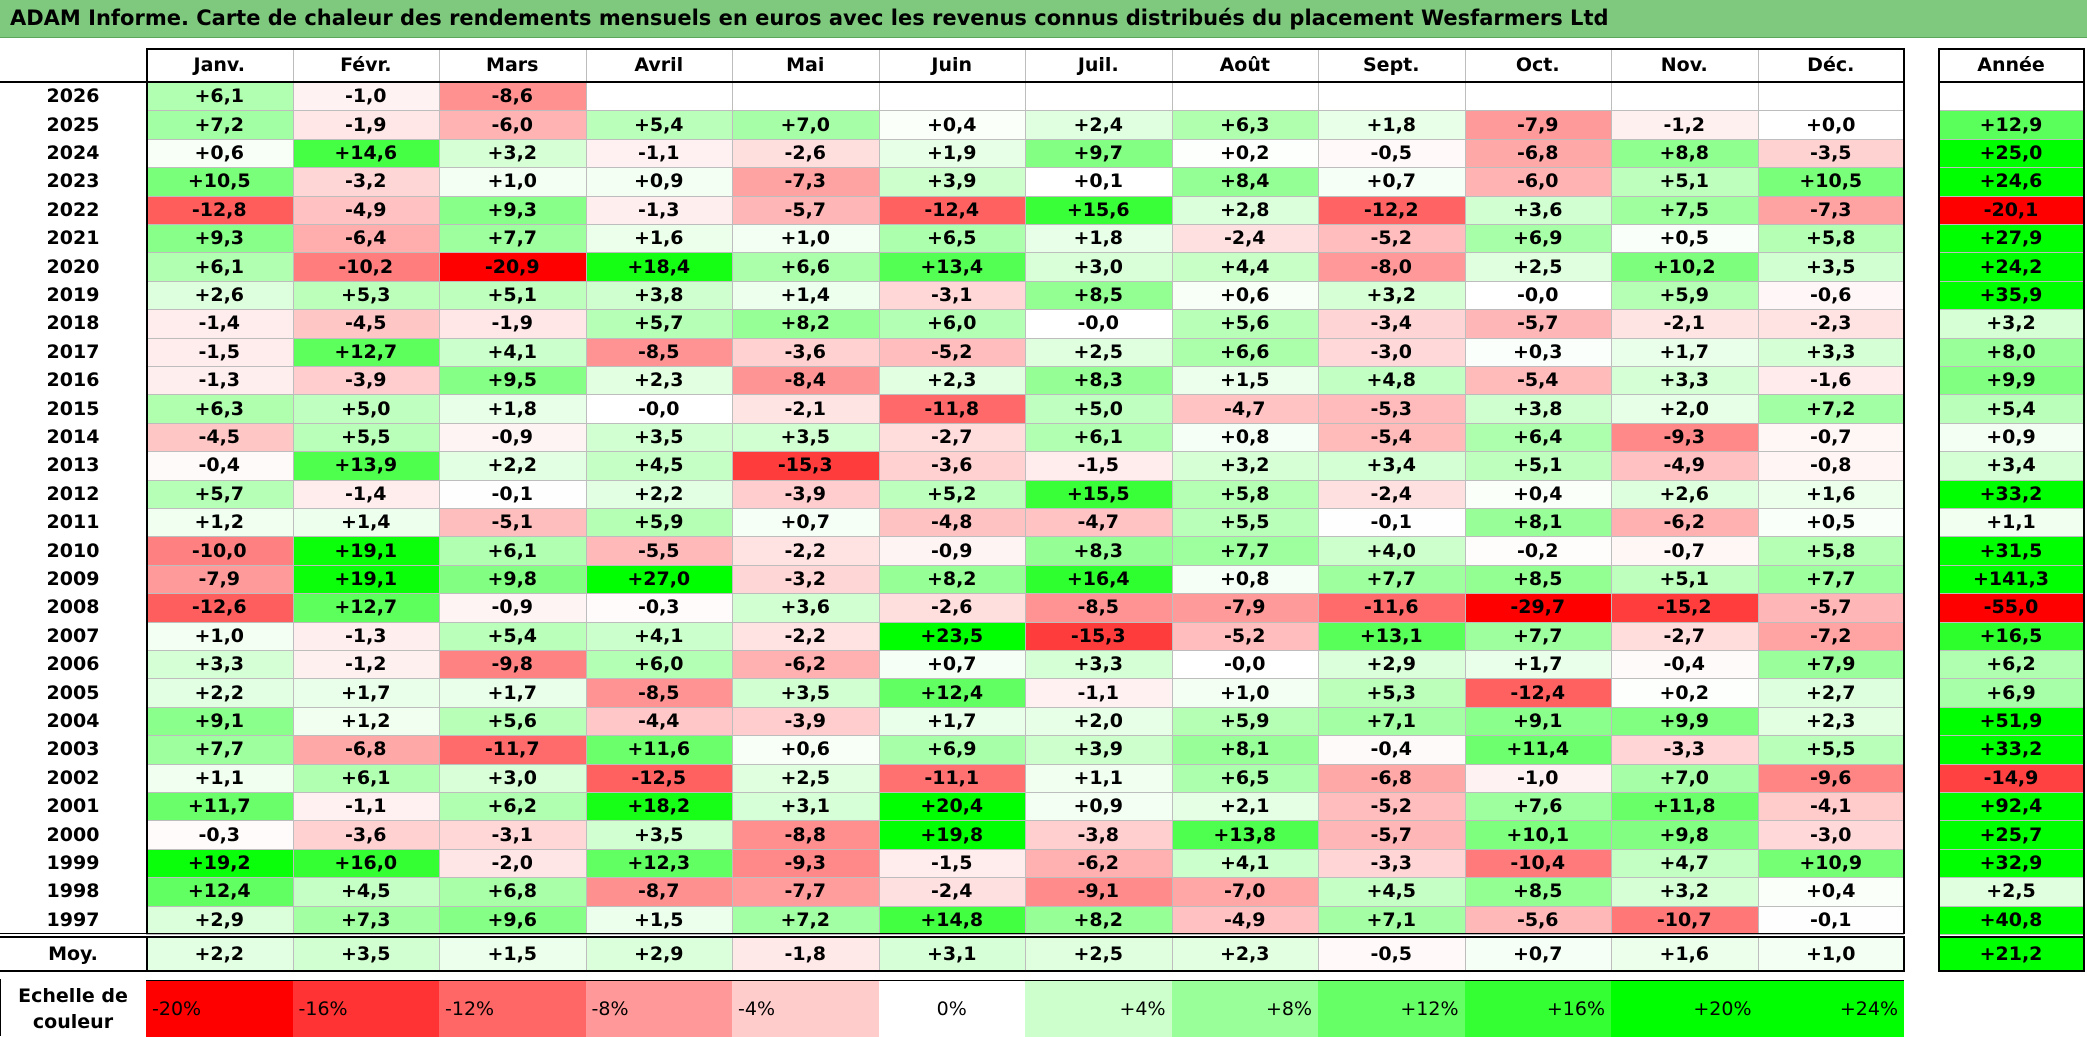  What do you see at coordinates (1391, 919) in the screenshot?
I see `heatmap-cell: +7,1` at bounding box center [1391, 919].